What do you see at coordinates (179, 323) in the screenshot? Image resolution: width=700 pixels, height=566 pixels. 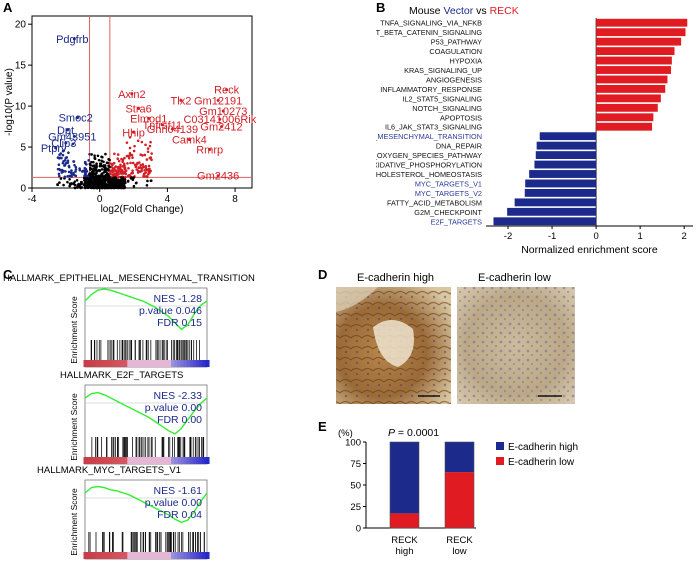 I see `fdr-value: FDR 0.15` at bounding box center [179, 323].